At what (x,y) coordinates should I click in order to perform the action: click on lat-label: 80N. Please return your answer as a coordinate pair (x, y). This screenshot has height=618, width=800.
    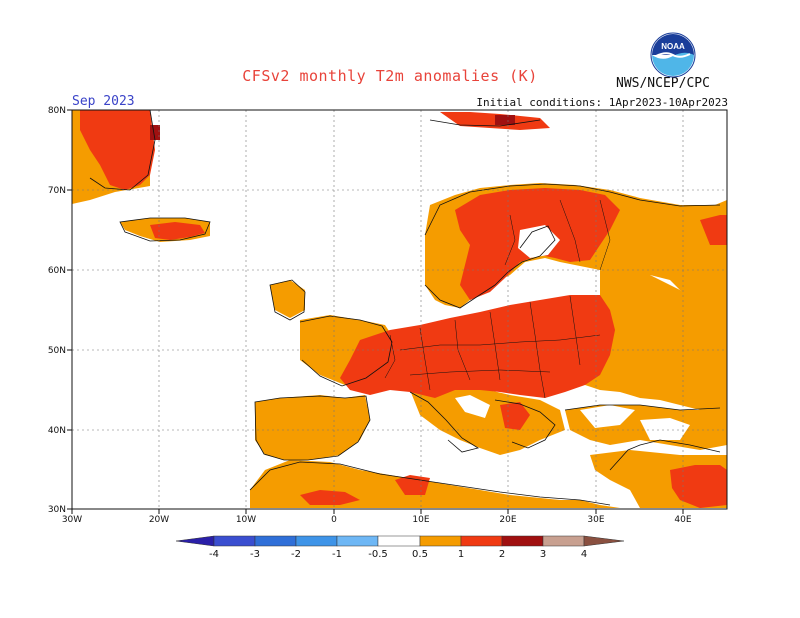
    Looking at the image, I should click on (57, 111).